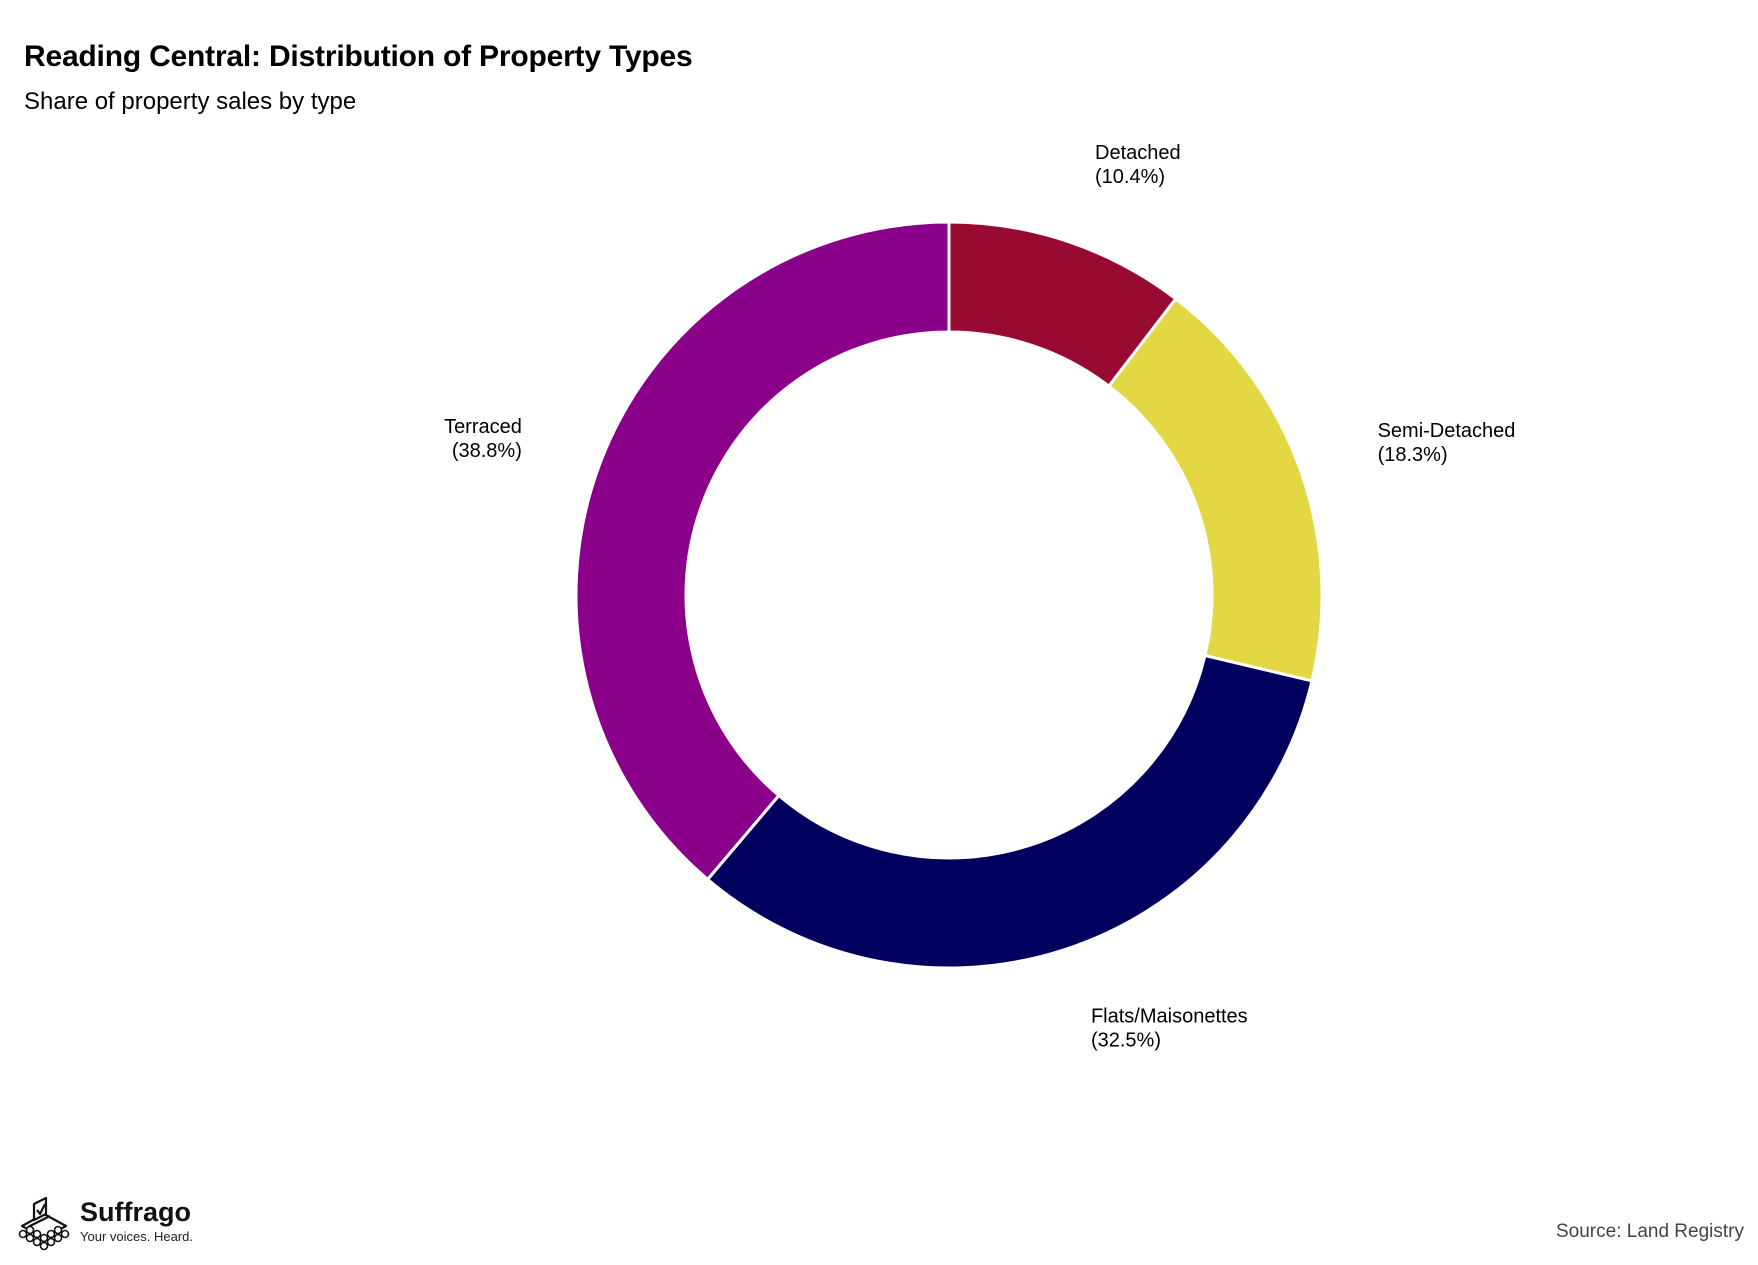  Describe the element at coordinates (44, 1223) in the screenshot. I see `ballot-box-icon` at that location.